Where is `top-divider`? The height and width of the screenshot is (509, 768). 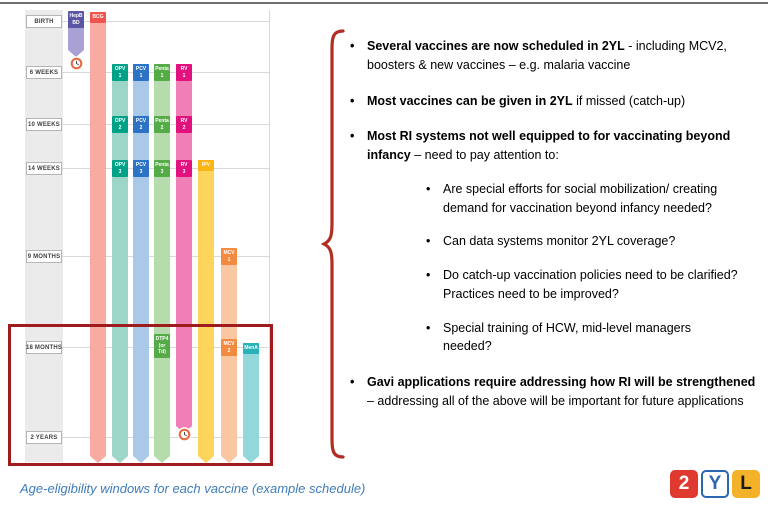 top-divider is located at coordinates (384, 3).